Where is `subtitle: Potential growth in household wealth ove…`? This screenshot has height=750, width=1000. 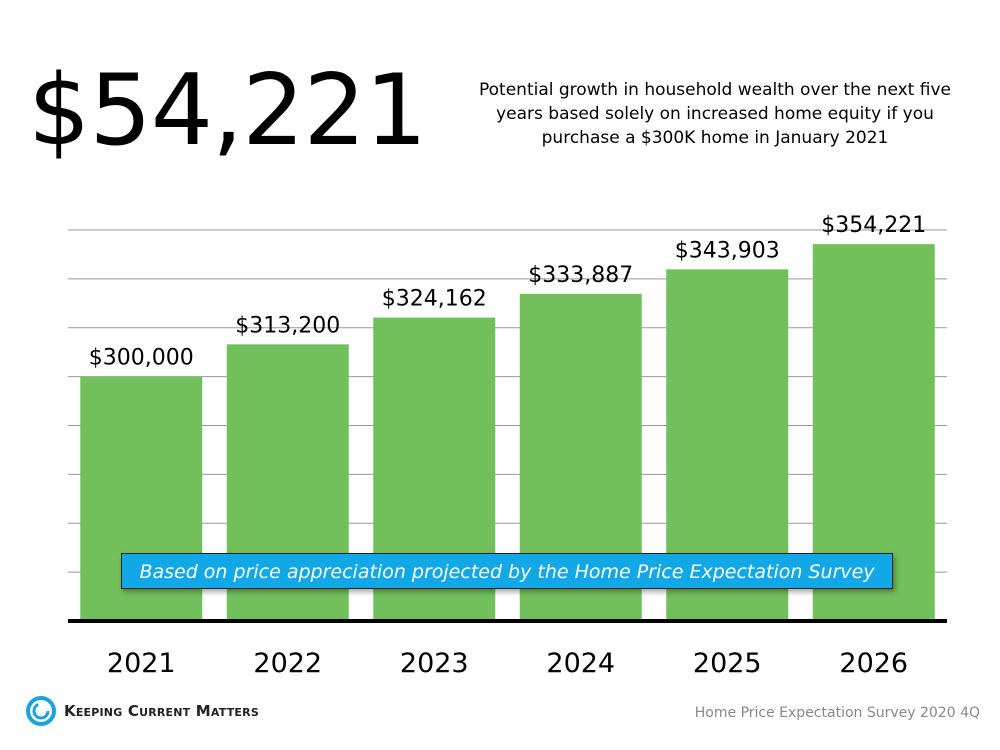 subtitle: Potential growth in household wealth ove… is located at coordinates (715, 114).